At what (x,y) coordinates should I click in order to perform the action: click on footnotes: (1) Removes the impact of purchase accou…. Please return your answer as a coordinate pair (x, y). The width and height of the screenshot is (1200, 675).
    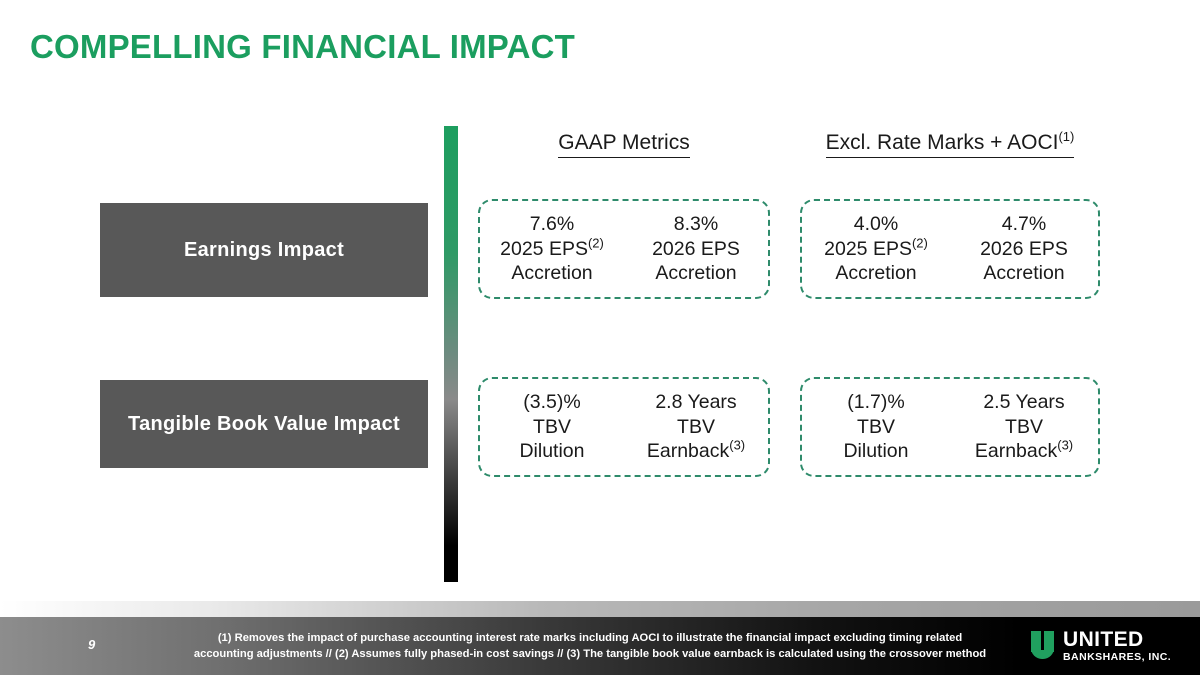
    Looking at the image, I should click on (590, 647).